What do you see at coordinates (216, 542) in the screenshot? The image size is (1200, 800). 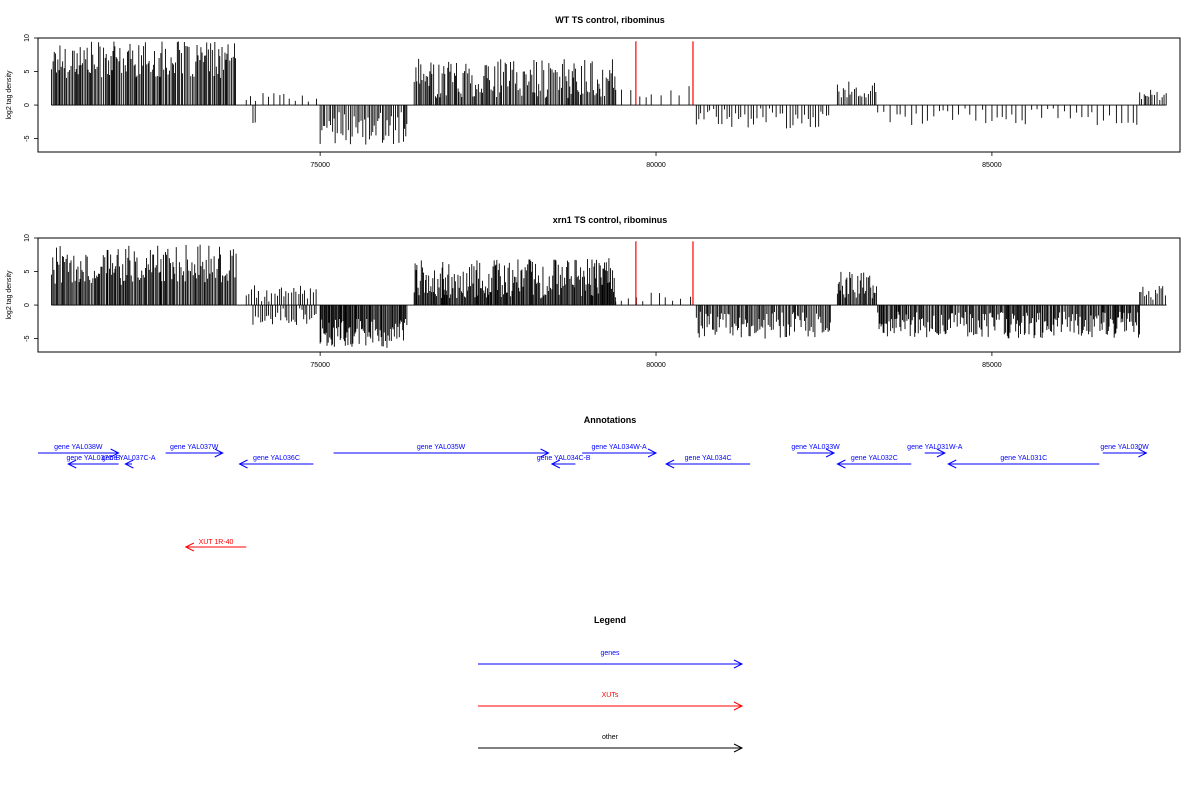 I see `xut-label: XUT 1R-40` at bounding box center [216, 542].